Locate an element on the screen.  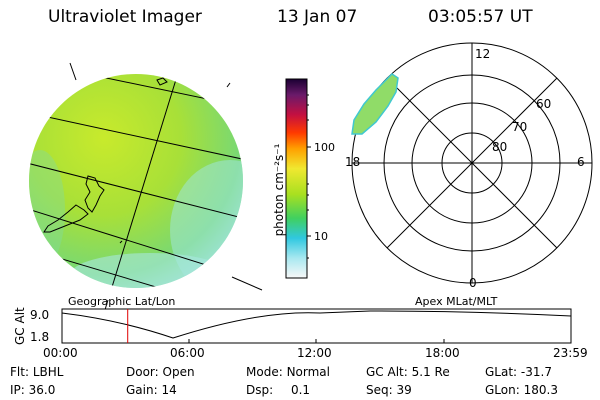
polar-panel-caption: Apex MLat/MLT is located at coordinates (456, 301).